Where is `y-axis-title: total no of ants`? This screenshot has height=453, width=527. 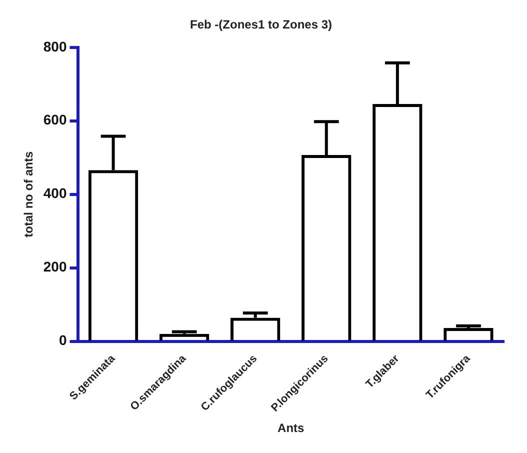 y-axis-title: total no of ants is located at coordinates (29, 194).